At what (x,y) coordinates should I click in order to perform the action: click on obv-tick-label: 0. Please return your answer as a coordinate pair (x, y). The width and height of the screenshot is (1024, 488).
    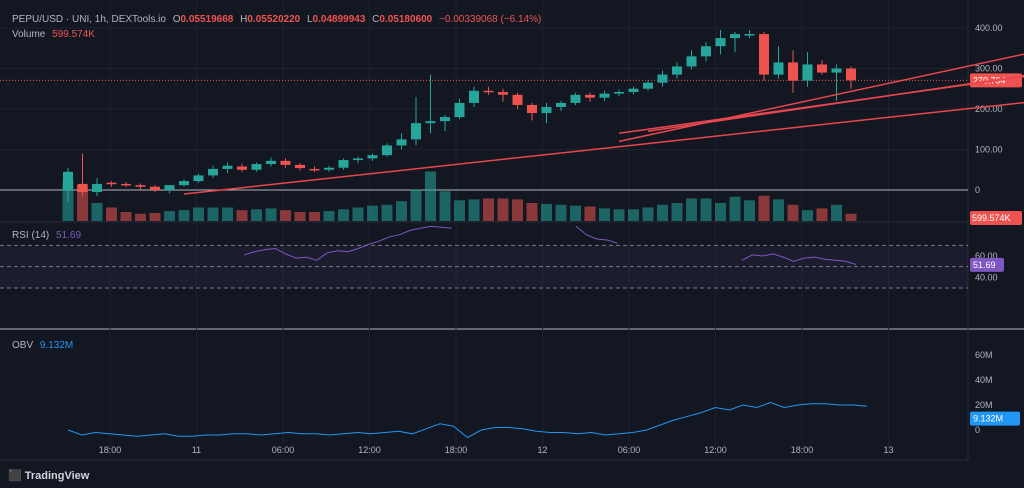
    Looking at the image, I should click on (977, 430).